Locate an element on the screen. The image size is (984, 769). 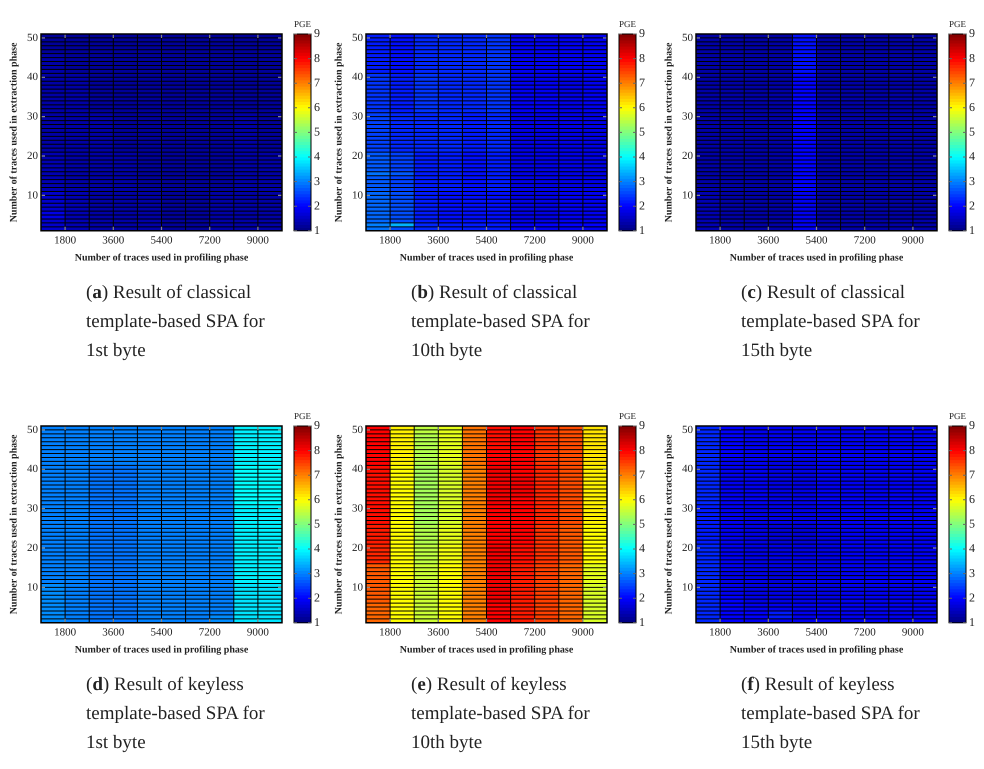
text: (f) Result of keyless template-based SPA for 15th byte is located at coordinates (831, 714).